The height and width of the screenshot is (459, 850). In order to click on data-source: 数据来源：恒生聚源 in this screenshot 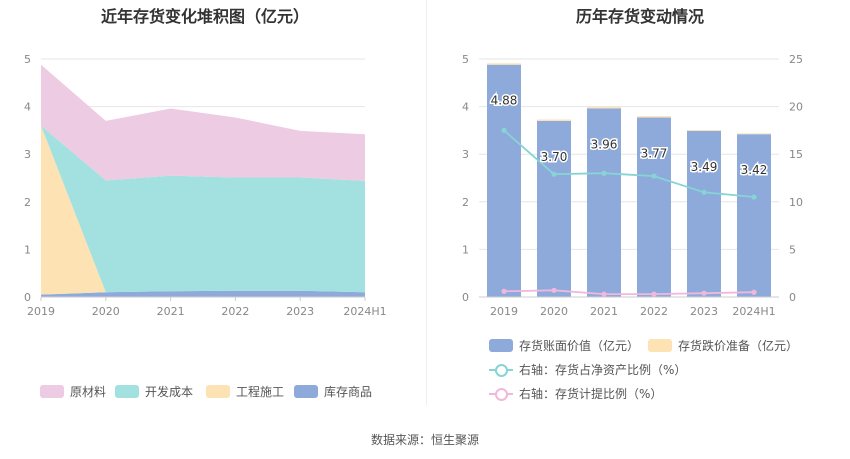, I will do `click(424, 440)`.